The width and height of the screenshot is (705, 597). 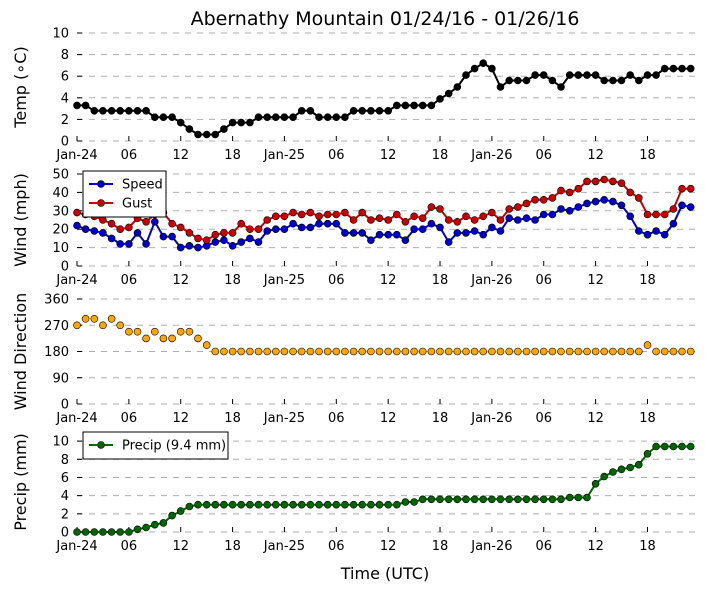 I want to click on temp-x-tick-label: Jan-24, so click(x=76, y=155).